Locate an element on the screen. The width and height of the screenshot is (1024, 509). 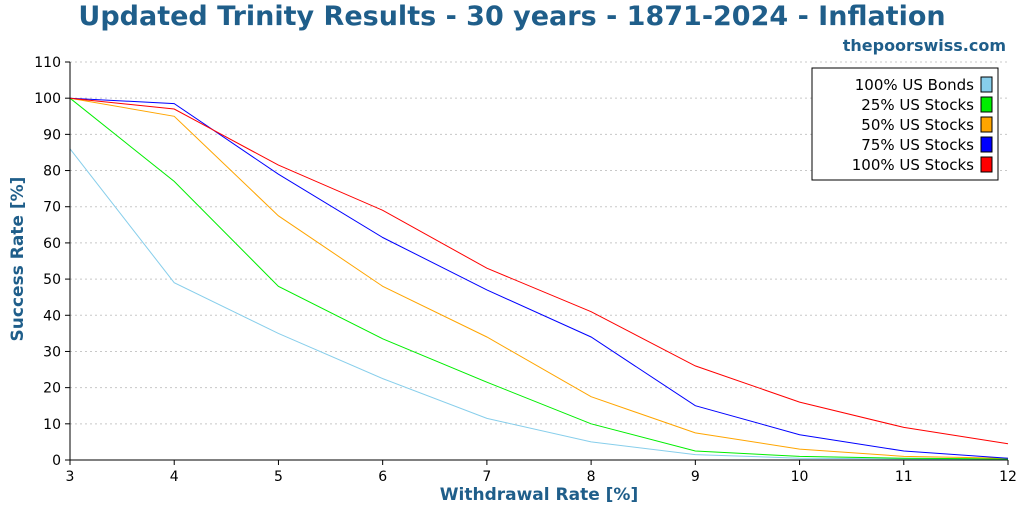
x-axis-label: Withdrawal Rate [%] is located at coordinates (539, 495).